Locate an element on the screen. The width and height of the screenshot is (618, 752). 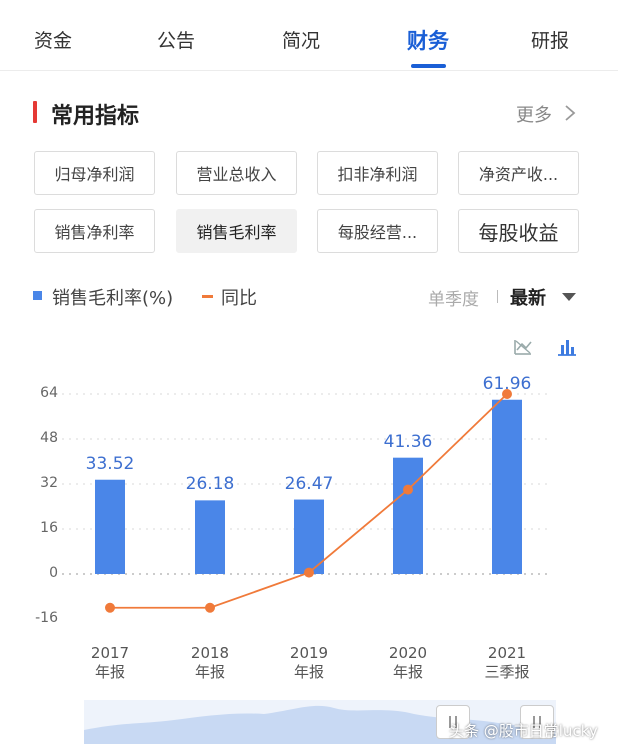
legend-line-label: 同比 is located at coordinates (239, 298).